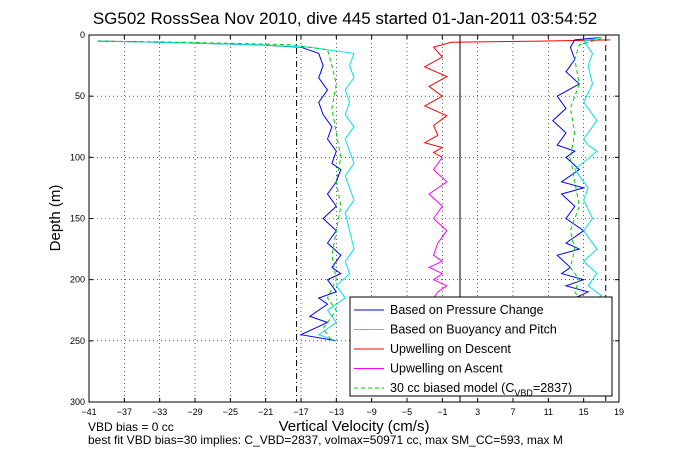 Image resolution: width=681 pixels, height=459 pixels. What do you see at coordinates (77, 157) in the screenshot?
I see `y-tick-label: 100` at bounding box center [77, 157].